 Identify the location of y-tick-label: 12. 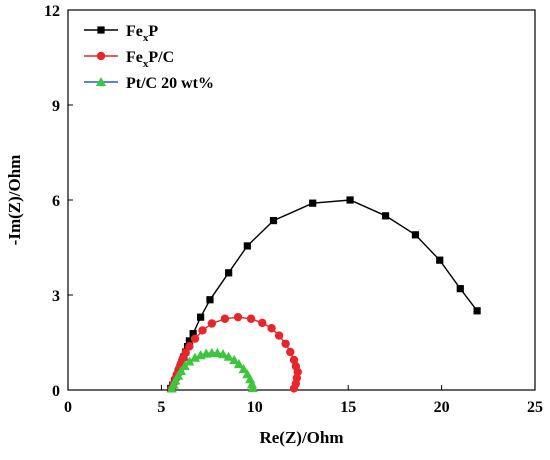
(52, 11).